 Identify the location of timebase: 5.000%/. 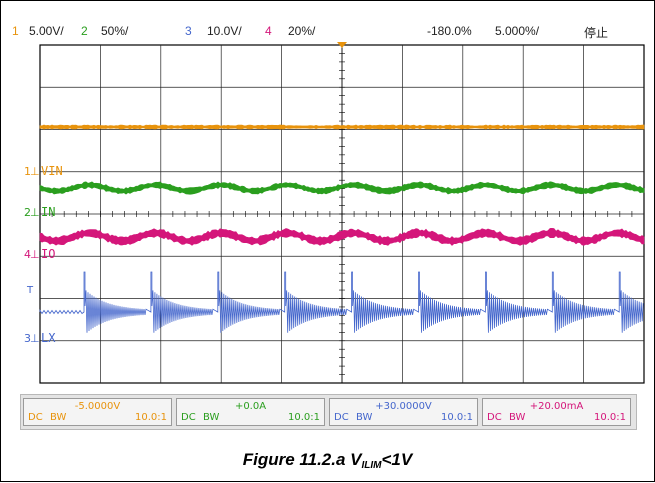
(517, 31).